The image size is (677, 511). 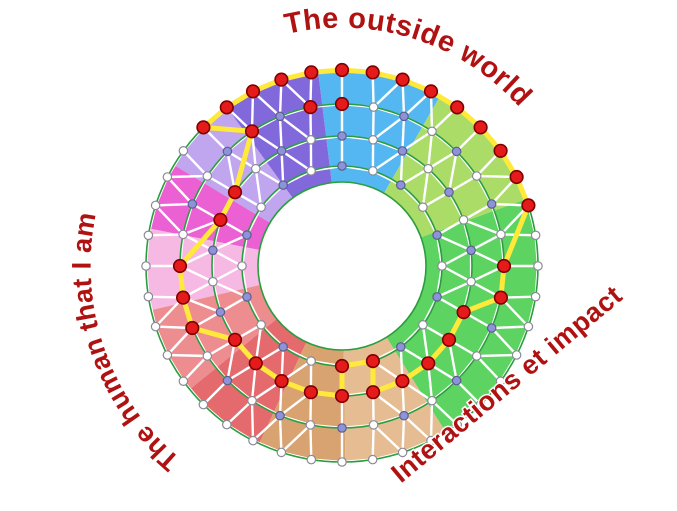 What do you see at coordinates (342, 266) in the screenshot?
I see `ring-circle` at bounding box center [342, 266].